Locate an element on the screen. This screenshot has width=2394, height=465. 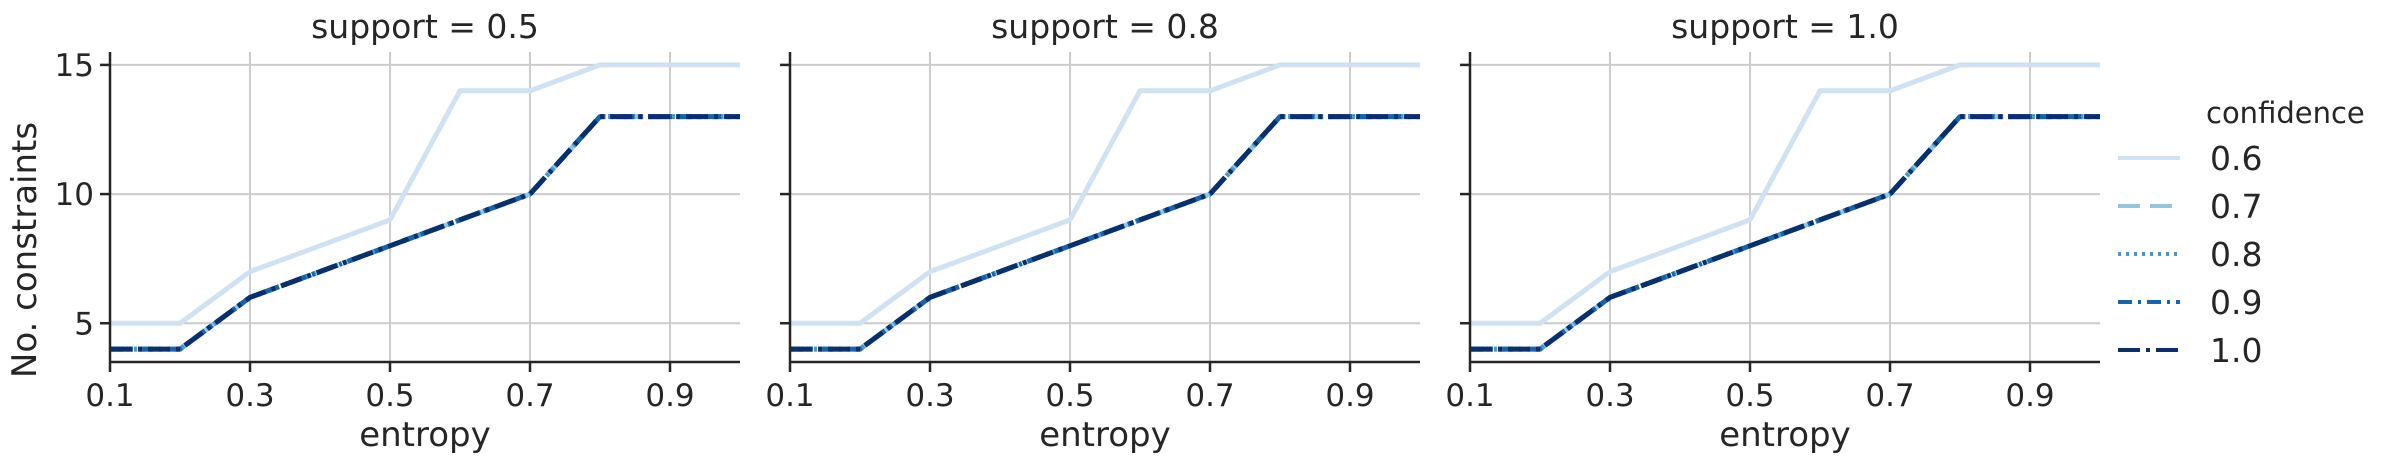
legend-entry: 1.0 is located at coordinates (2190, 350).